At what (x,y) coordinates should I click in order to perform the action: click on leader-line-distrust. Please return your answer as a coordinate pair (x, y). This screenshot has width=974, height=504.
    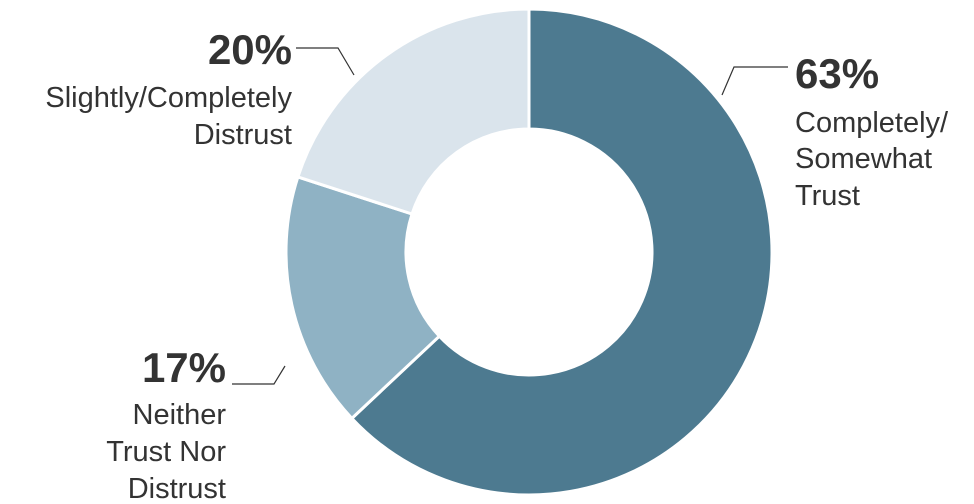
    Looking at the image, I should click on (325, 61).